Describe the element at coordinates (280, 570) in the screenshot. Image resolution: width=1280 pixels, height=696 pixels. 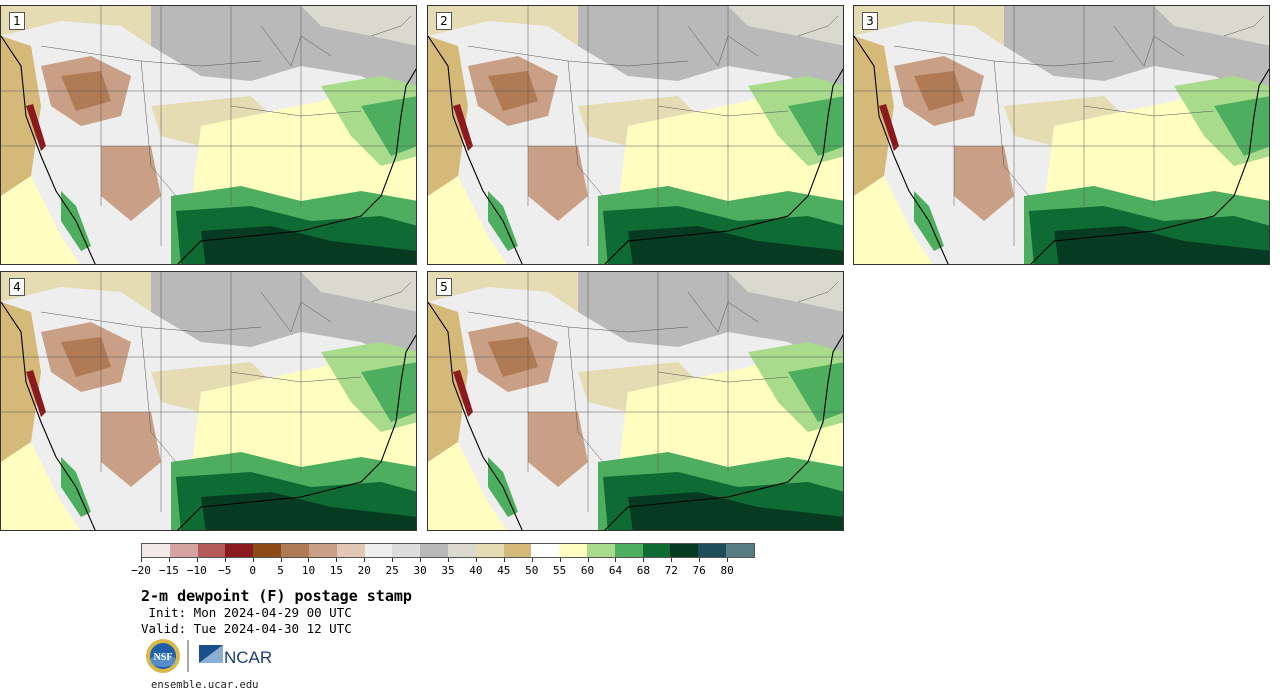
I see `colorbar-tick-label: 5` at that location.